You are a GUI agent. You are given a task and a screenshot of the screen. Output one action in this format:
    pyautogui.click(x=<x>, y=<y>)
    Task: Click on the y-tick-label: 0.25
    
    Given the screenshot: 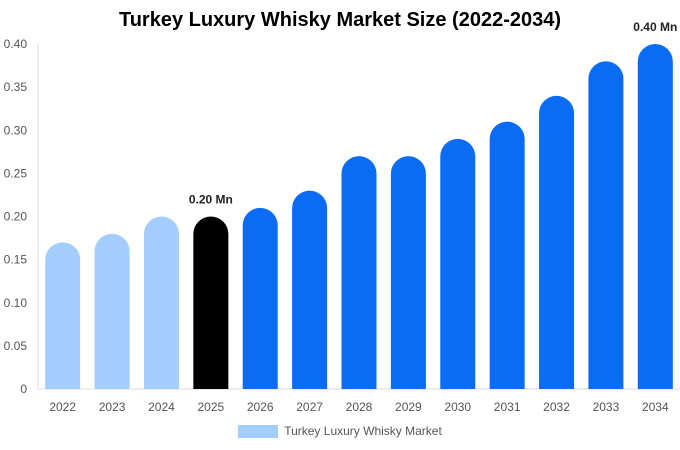 What is the action you would take?
    pyautogui.click(x=16, y=173)
    